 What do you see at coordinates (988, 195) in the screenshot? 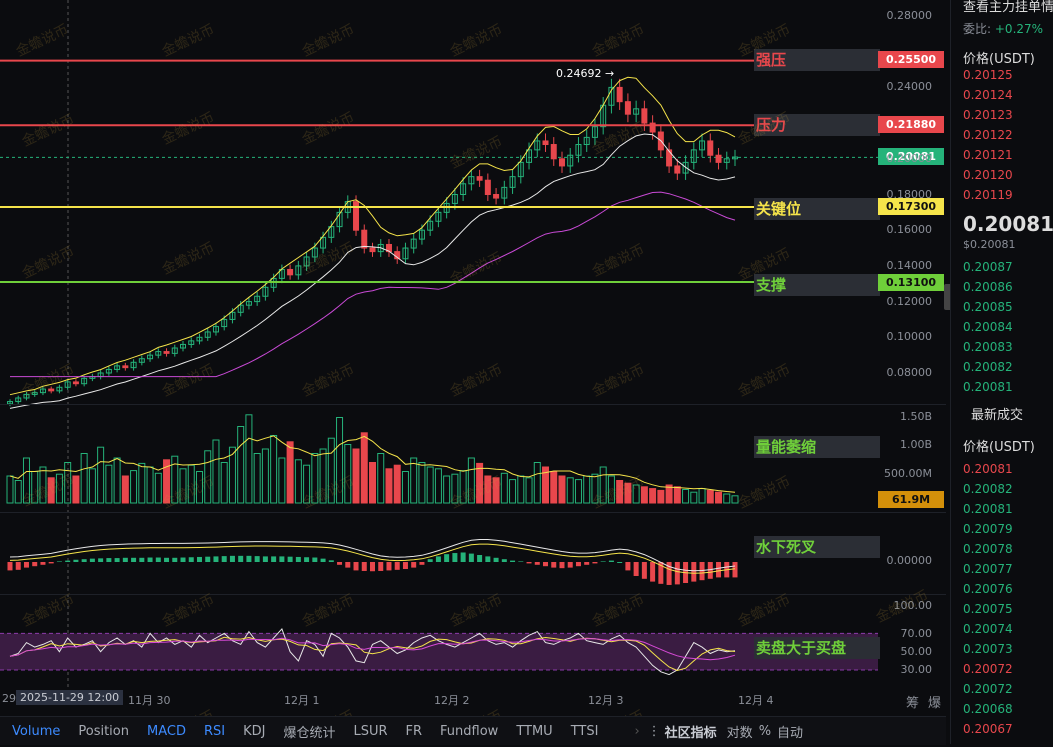
I see `ask-price: 0.20119` at bounding box center [988, 195].